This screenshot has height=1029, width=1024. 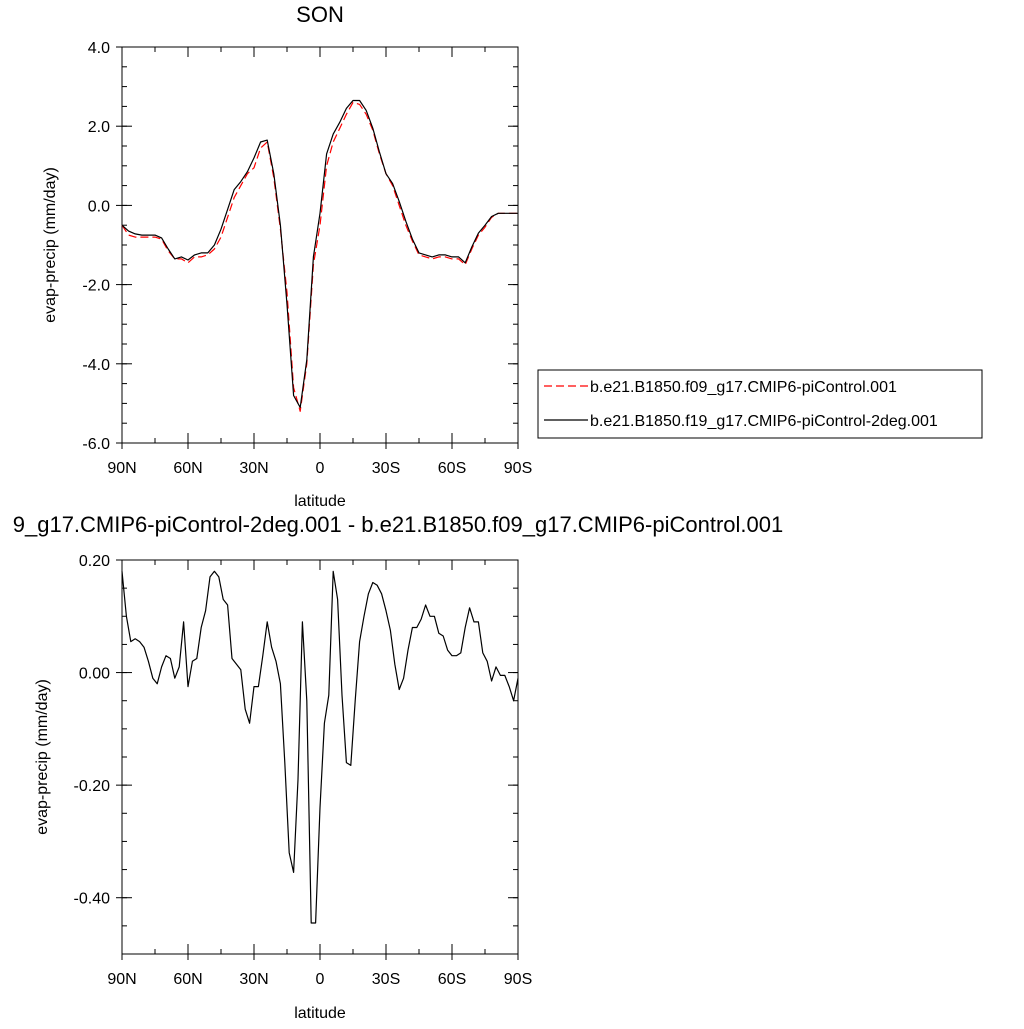 What do you see at coordinates (452, 468) in the screenshot?
I see `top-x-tick-label: 60S` at bounding box center [452, 468].